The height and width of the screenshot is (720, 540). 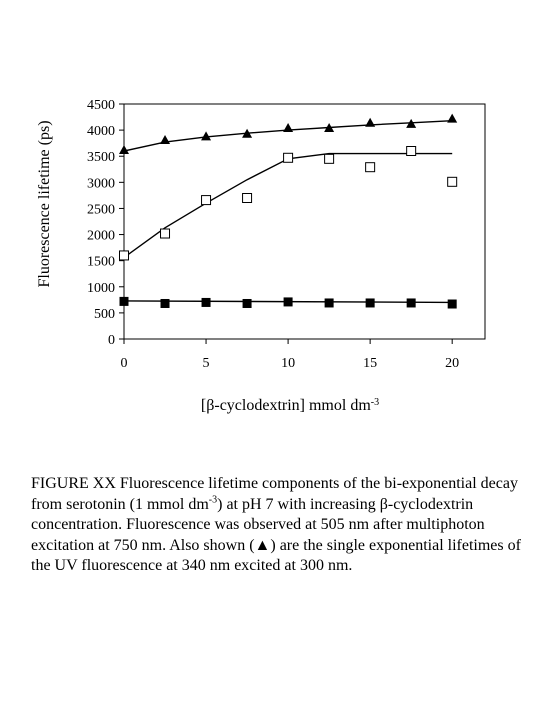 What do you see at coordinates (111, 340) in the screenshot?
I see `y-tick-label: 0` at bounding box center [111, 340].